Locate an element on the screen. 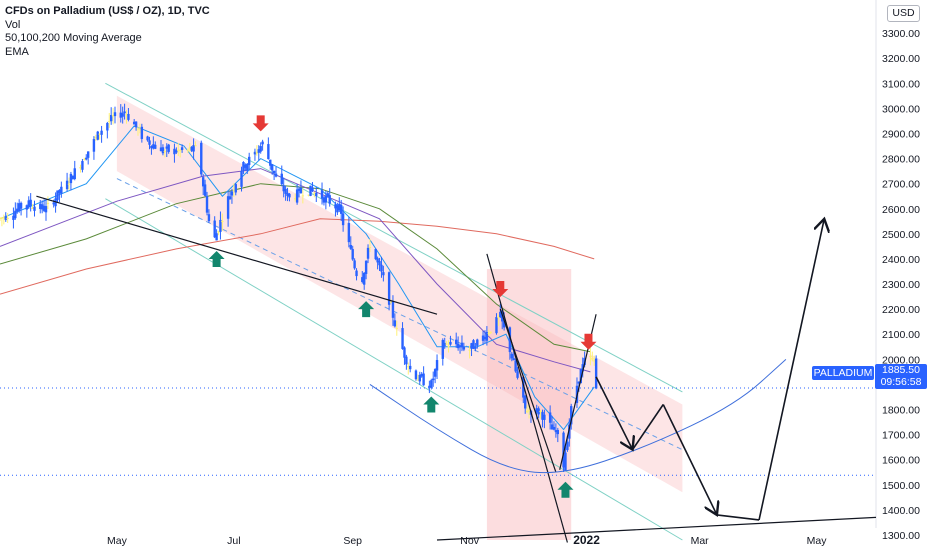 This screenshot has width=932, height=550. price-tick-label: 2100.00 is located at coordinates (901, 335).